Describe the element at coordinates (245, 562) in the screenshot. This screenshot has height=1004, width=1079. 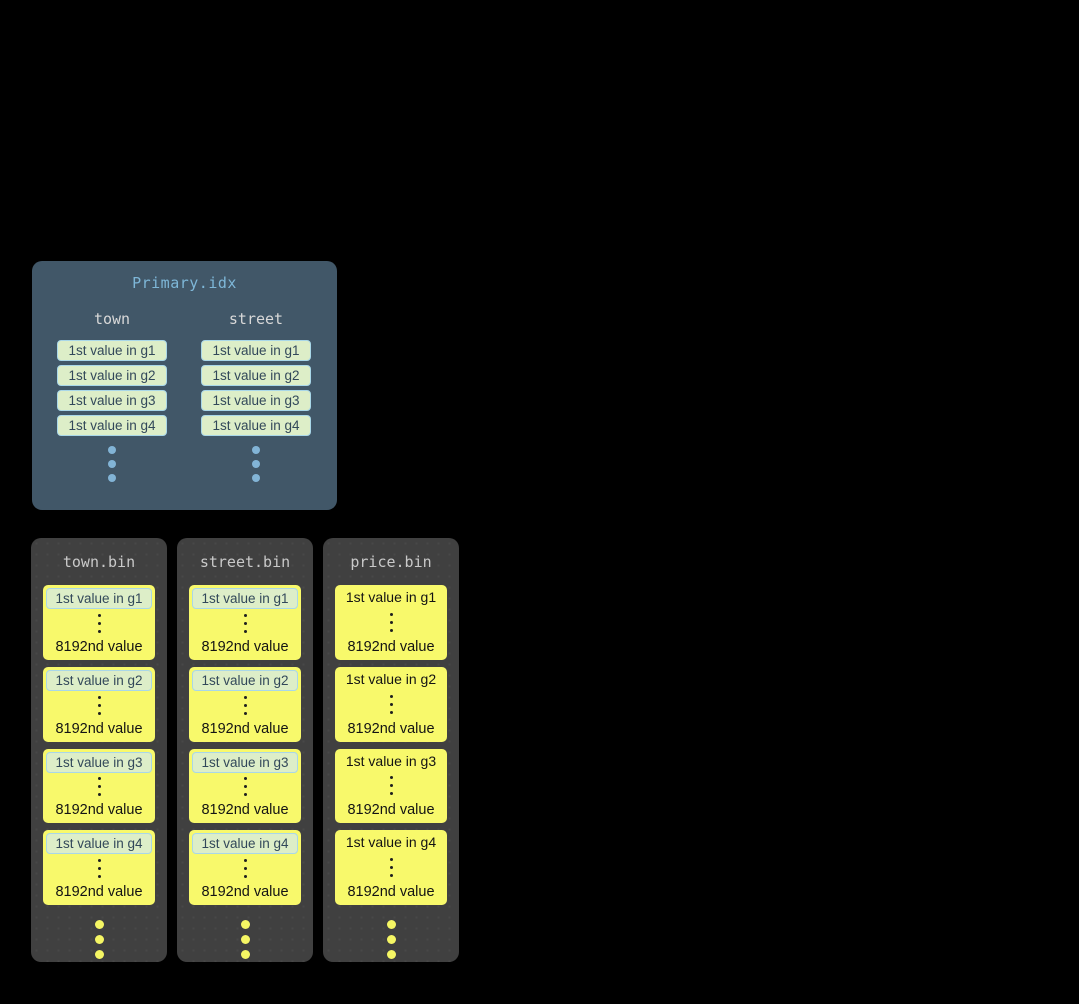
I see `bin-title-street: street.bin` at that location.